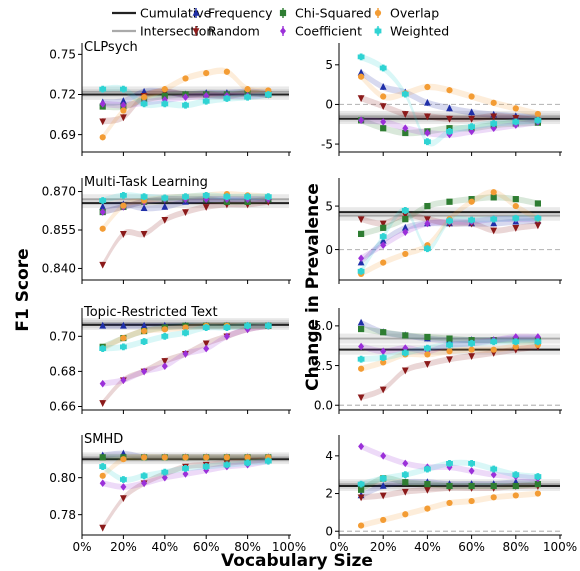 This screenshot has height=571, width=580. I want to click on y-tick-label: 0.70, so click(62, 337).